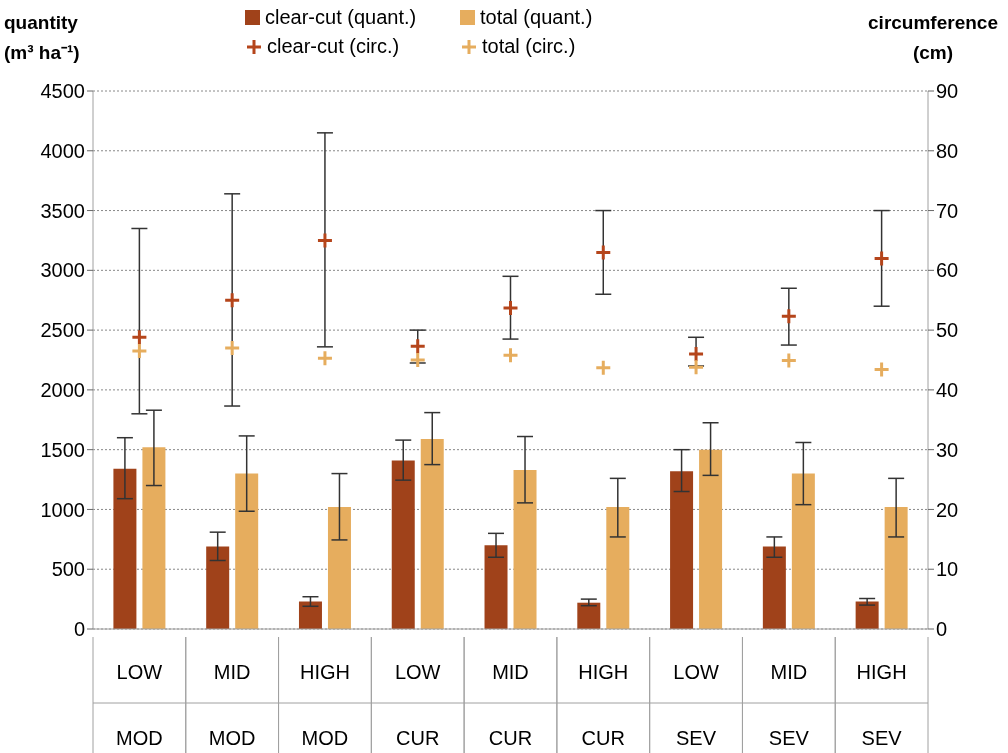  What do you see at coordinates (947, 150) in the screenshot?
I see `y2-tick-label: 80` at bounding box center [947, 150].